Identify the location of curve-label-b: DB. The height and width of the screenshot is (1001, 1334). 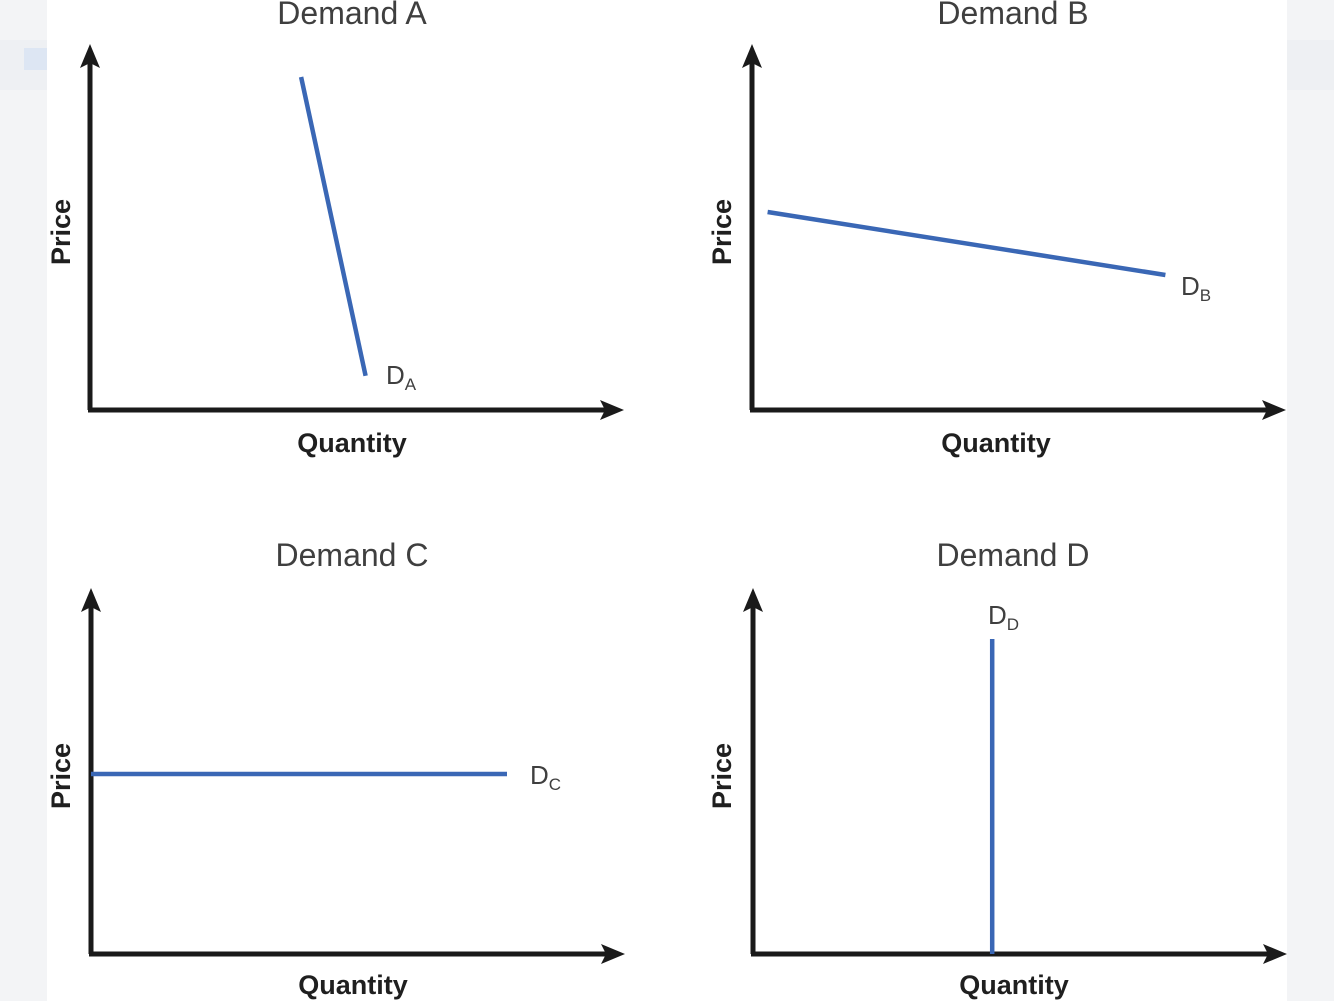
(1196, 288).